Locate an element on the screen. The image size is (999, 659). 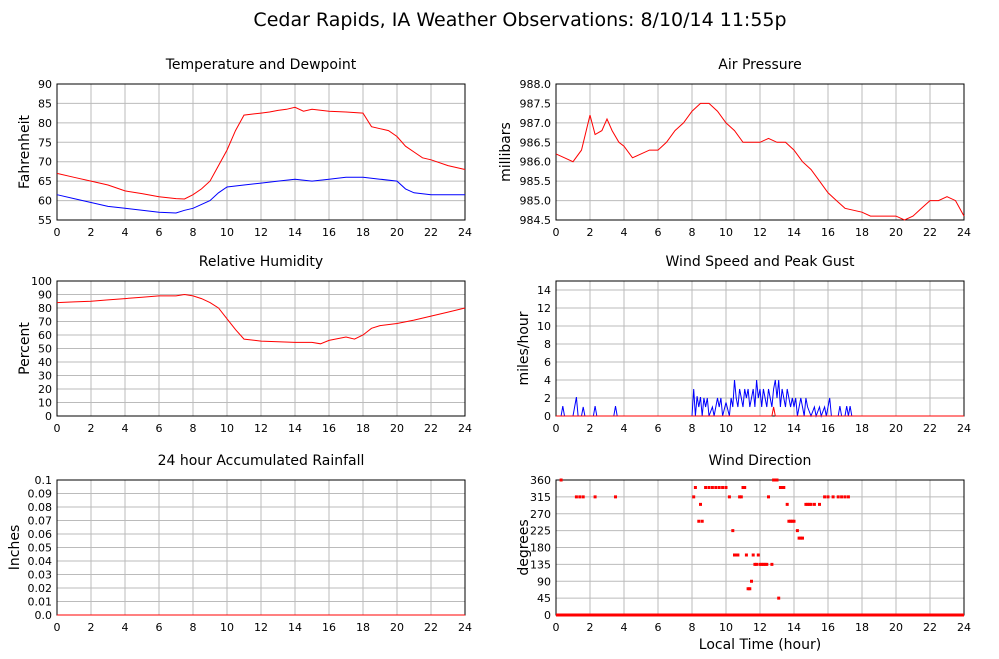
y-tick-label: 14 is located at coordinates (544, 290).